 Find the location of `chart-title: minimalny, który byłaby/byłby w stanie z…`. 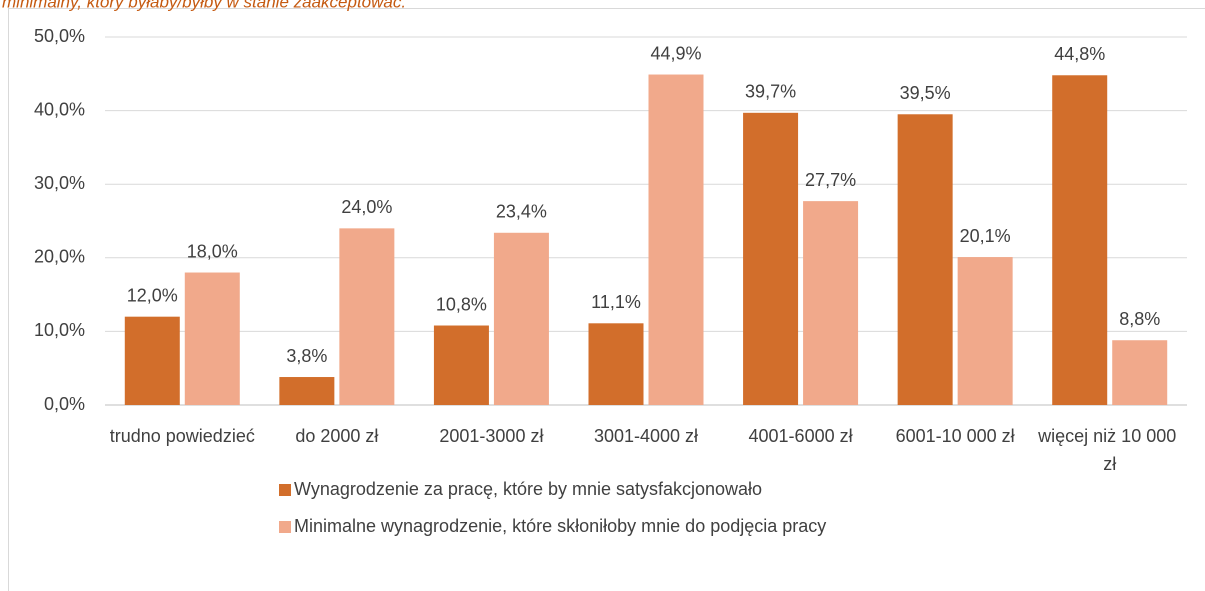

chart-title: minimalny, który byłaby/byłby w stanie z… is located at coordinates (204, 5).